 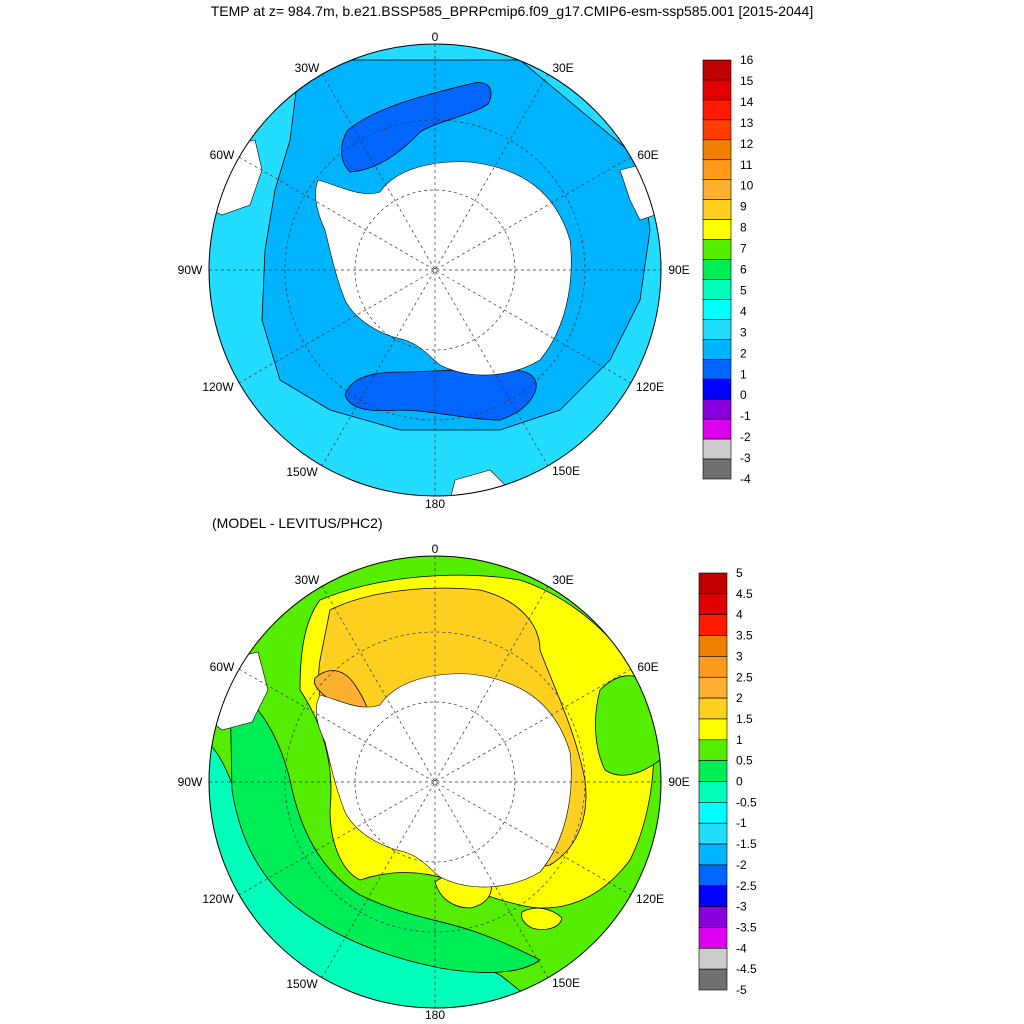 I want to click on bottom-colorbar-tick-label: -0.5, so click(x=746, y=802).